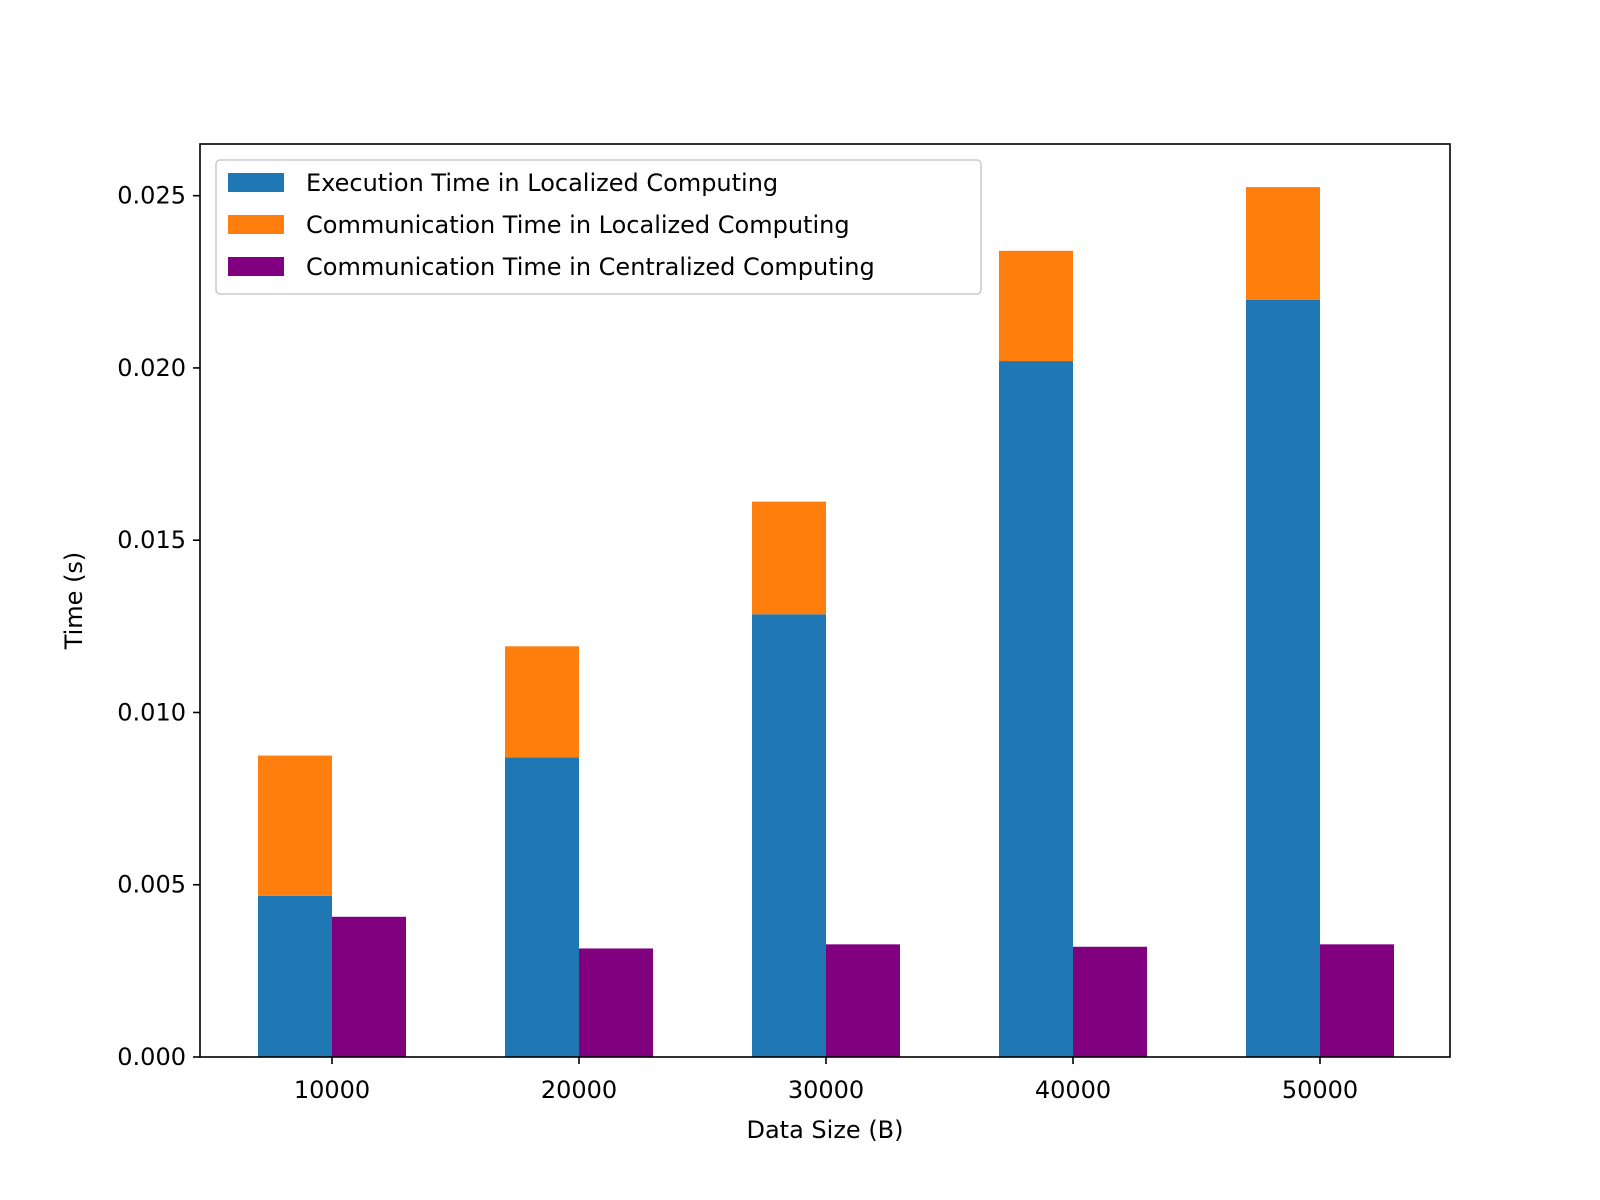 The width and height of the screenshot is (1600, 1200). What do you see at coordinates (1320, 1090) in the screenshot?
I see `x-tick-label: 50000` at bounding box center [1320, 1090].